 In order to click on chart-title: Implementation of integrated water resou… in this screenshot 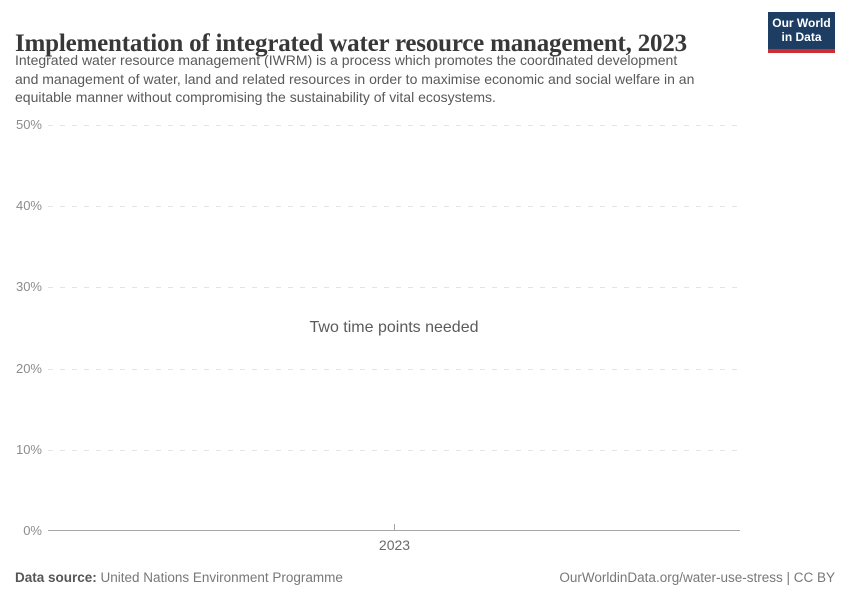, I will do `click(351, 43)`.